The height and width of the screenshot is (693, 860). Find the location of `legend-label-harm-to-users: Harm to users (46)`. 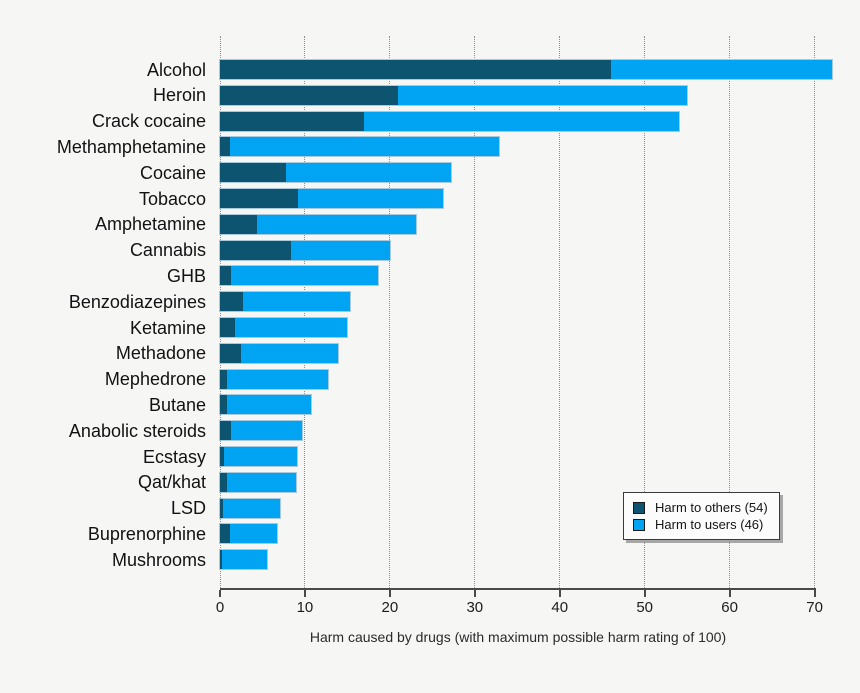

legend-label-harm-to-users: Harm to users (46) is located at coordinates (709, 524).